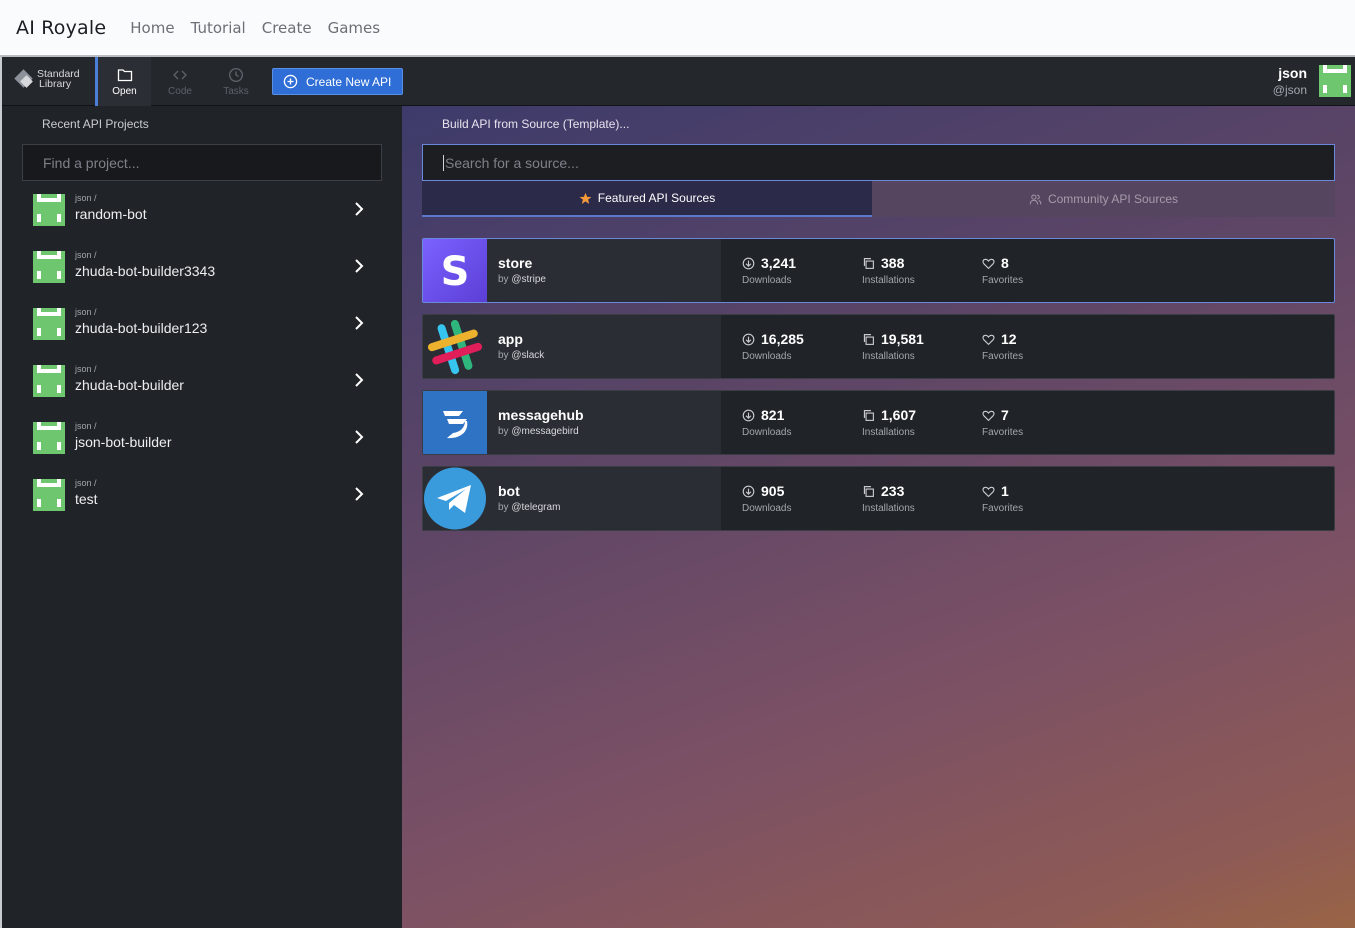 This screenshot has height=928, width=1355. Describe the element at coordinates (202, 326) in the screenshot. I see `project-item: json / zhuda-bot-builder123` at that location.